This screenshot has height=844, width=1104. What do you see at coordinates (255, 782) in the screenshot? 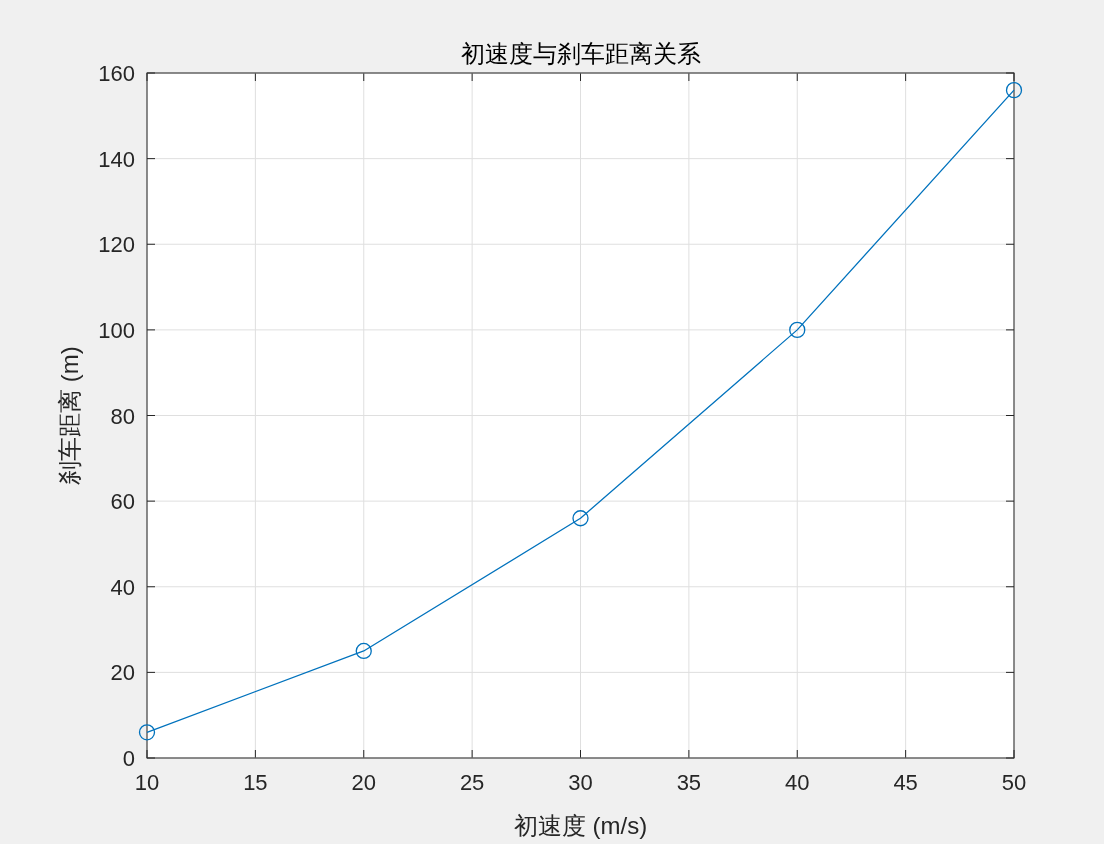
I see `x-tick-label: 15` at bounding box center [255, 782].